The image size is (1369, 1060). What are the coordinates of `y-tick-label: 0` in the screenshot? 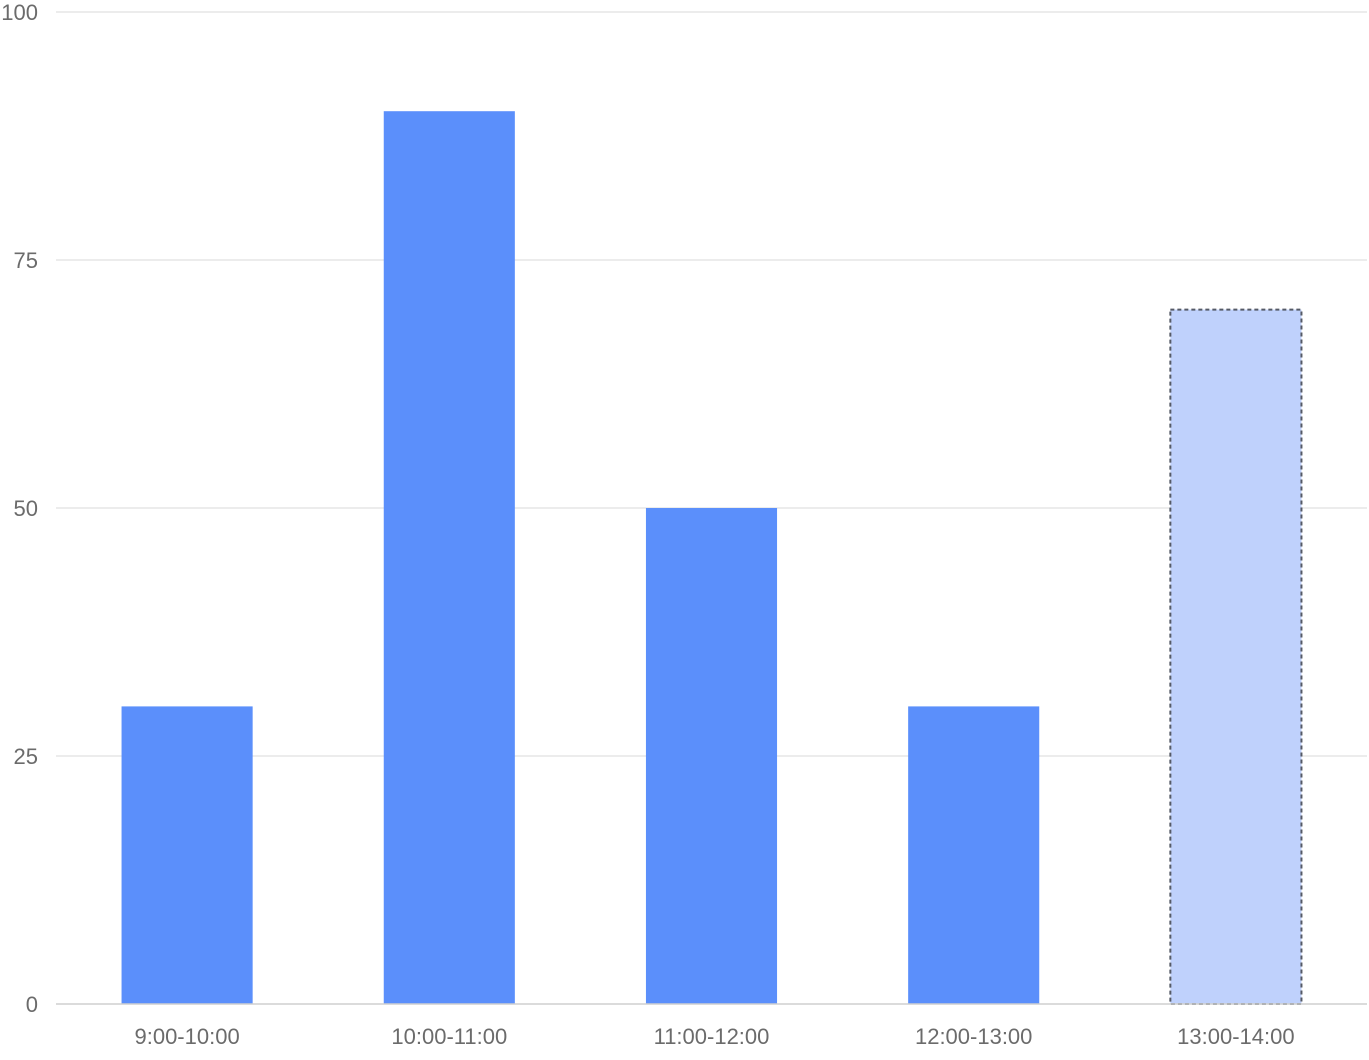 It's located at (32, 1004).